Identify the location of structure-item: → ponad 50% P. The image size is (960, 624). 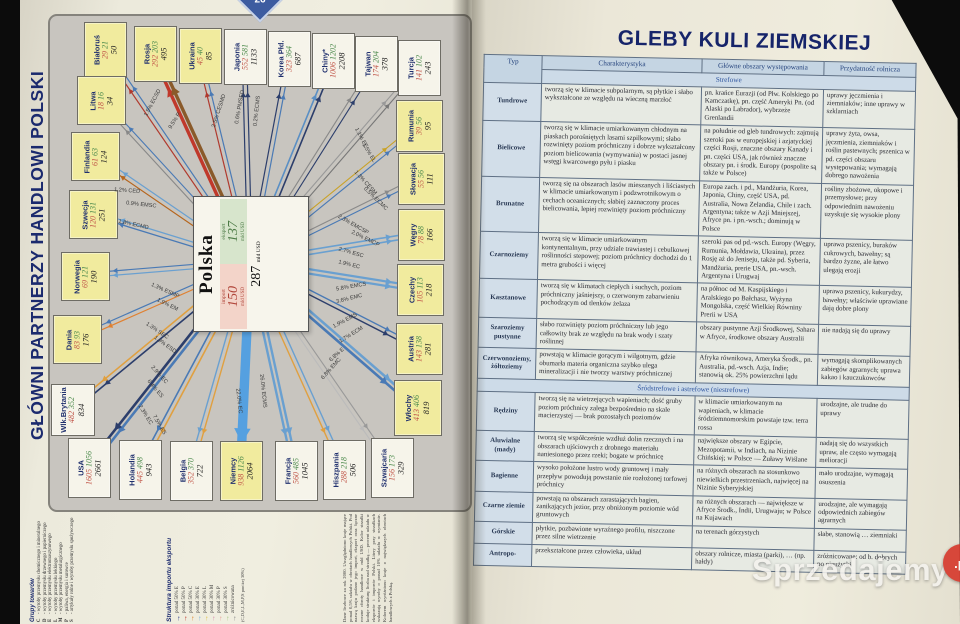
(185, 604).